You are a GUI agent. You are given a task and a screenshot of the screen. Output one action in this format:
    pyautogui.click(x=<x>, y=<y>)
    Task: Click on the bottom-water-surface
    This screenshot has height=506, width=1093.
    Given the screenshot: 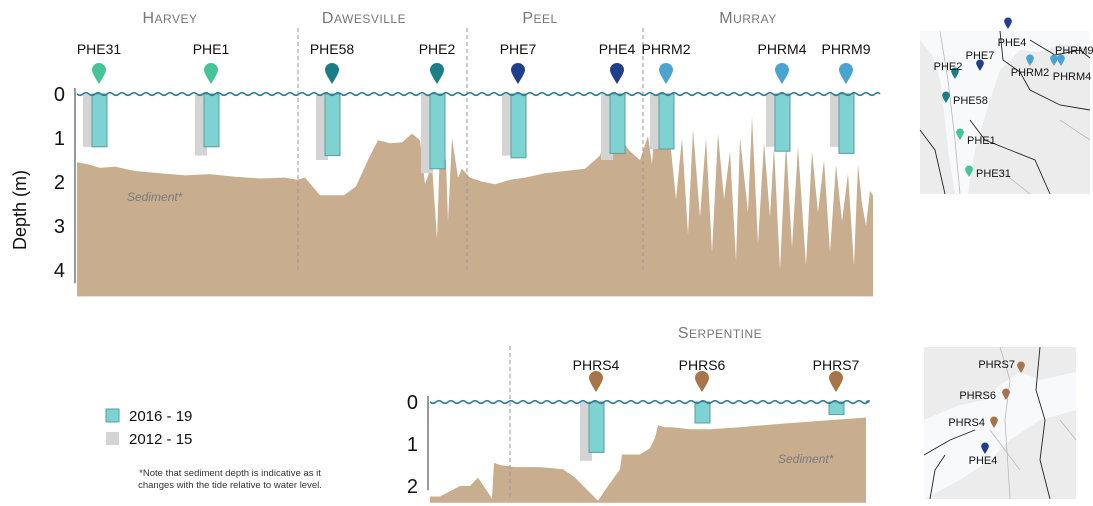 What is the action you would take?
    pyautogui.click(x=649, y=402)
    